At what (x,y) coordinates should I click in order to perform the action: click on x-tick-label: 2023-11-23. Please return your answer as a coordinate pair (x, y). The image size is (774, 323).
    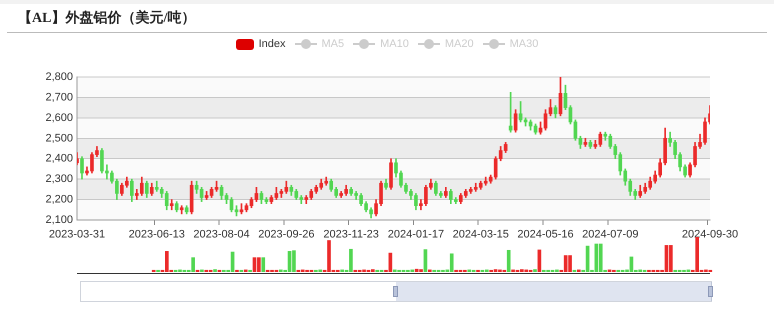
    Looking at the image, I should click on (351, 234).